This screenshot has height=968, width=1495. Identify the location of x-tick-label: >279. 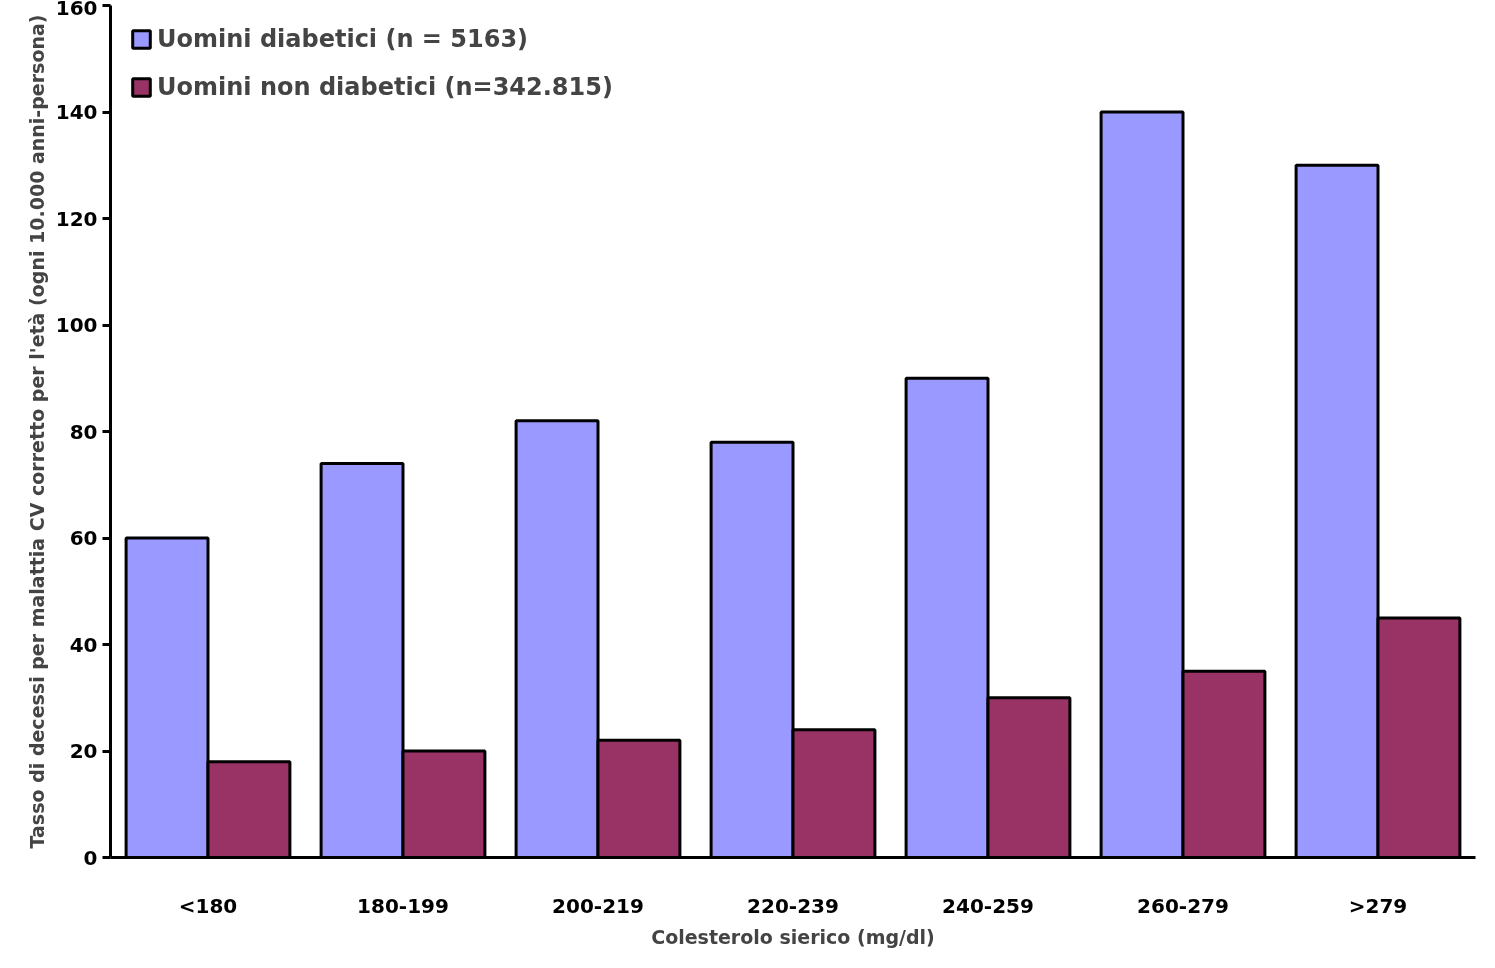
(1378, 905).